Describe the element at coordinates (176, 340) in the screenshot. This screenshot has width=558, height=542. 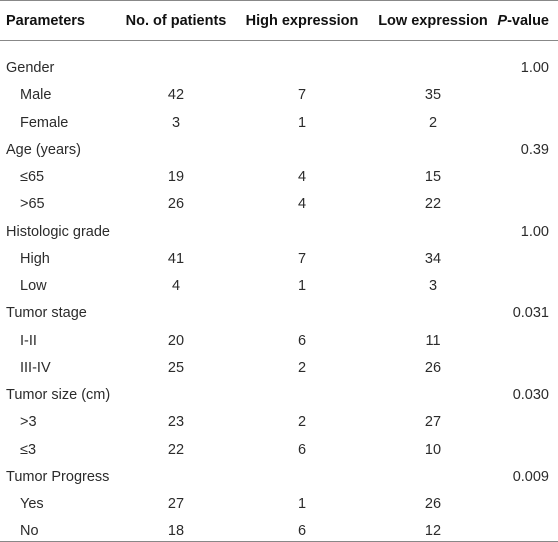
I see `count-cell: 20` at that location.